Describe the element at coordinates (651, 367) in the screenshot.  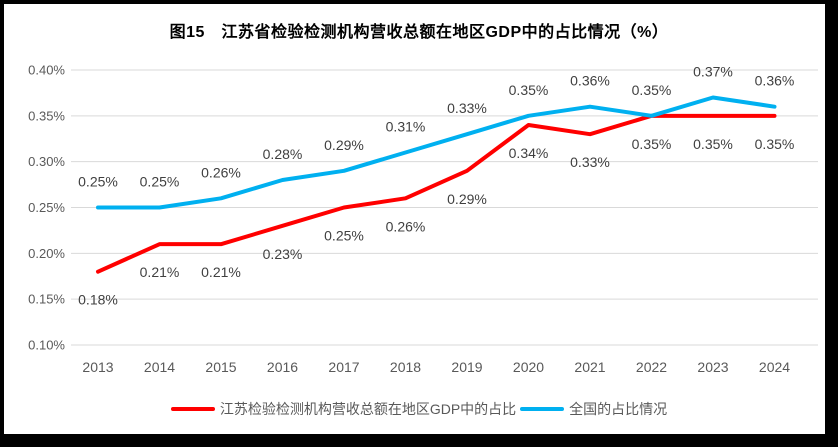
I see `x-tick-label: 2022` at that location.